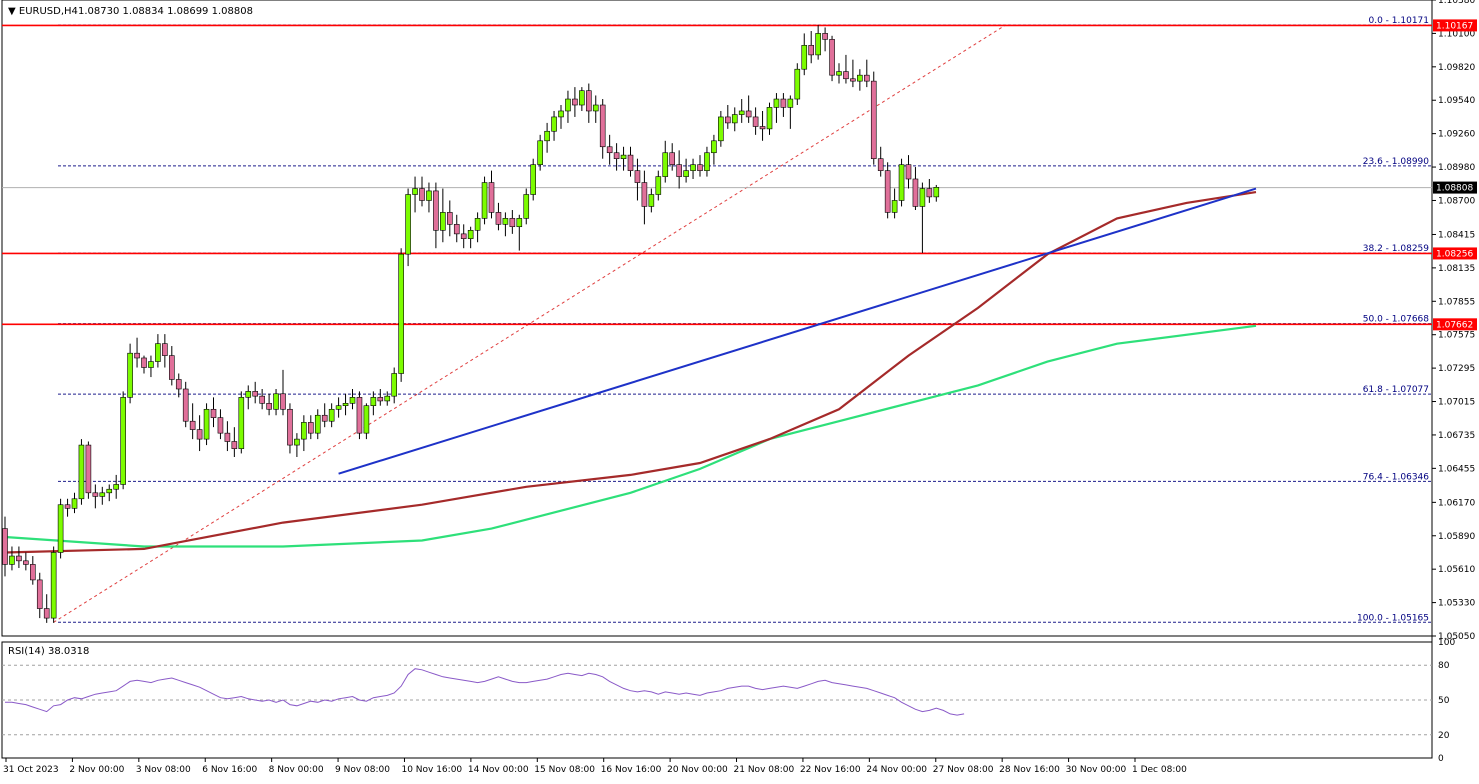 The image size is (1479, 784). I want to click on header-symbol-name: EURUSD,H4, so click(48, 11).